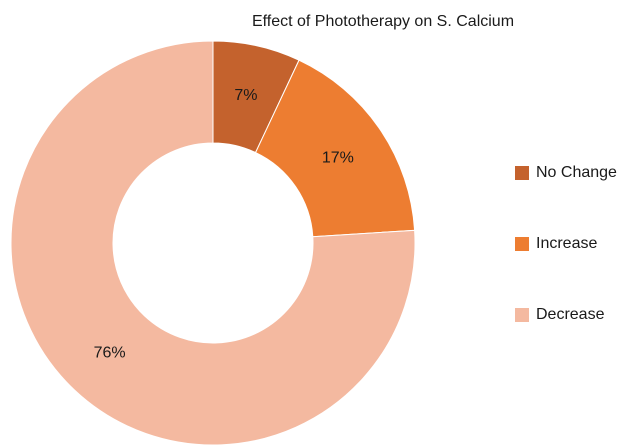 This screenshot has width=636, height=445. I want to click on legend-label: Increase, so click(566, 243).